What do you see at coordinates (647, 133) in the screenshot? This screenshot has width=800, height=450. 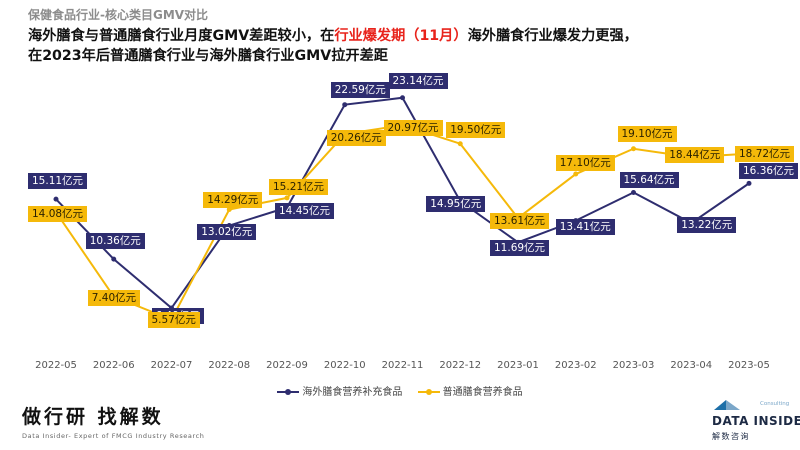 I see `data-label: 19.10亿元` at bounding box center [647, 133].